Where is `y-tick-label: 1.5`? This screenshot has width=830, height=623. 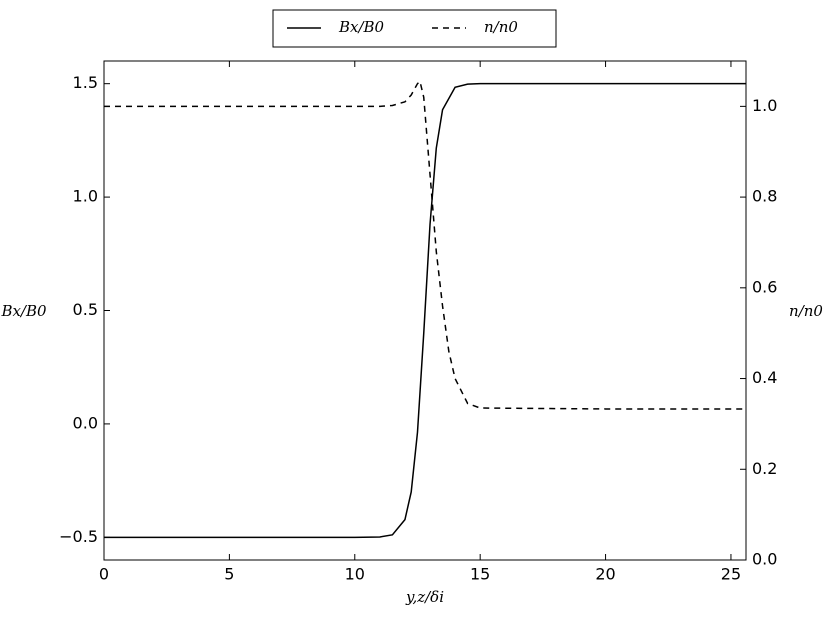 y-tick-label: 1.5 is located at coordinates (85, 82).